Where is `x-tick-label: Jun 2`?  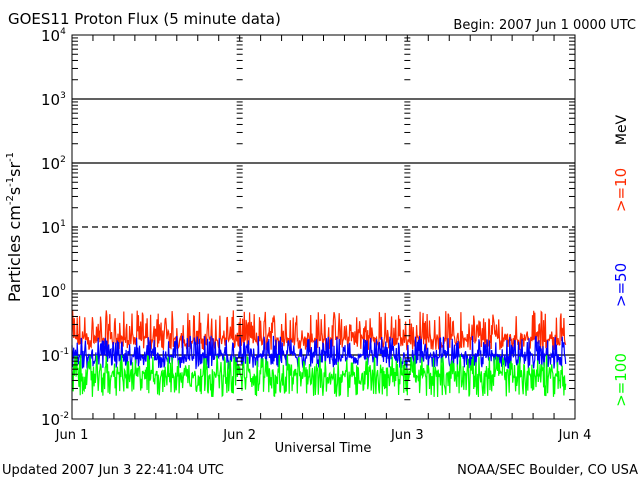 x-tick-label: Jun 2 is located at coordinates (239, 435).